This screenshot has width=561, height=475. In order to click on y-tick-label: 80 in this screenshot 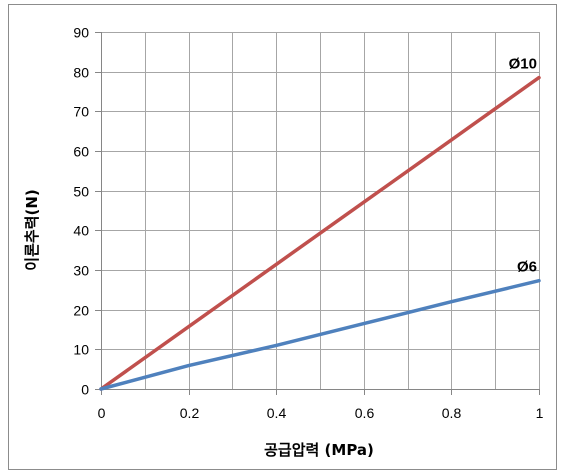, I will do `click(81, 73)`.